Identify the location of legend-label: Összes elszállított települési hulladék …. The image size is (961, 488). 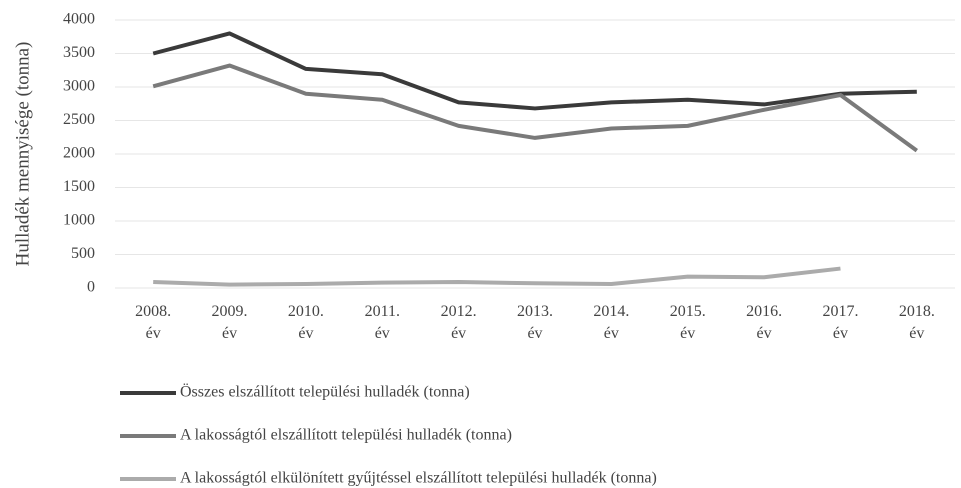
(325, 392).